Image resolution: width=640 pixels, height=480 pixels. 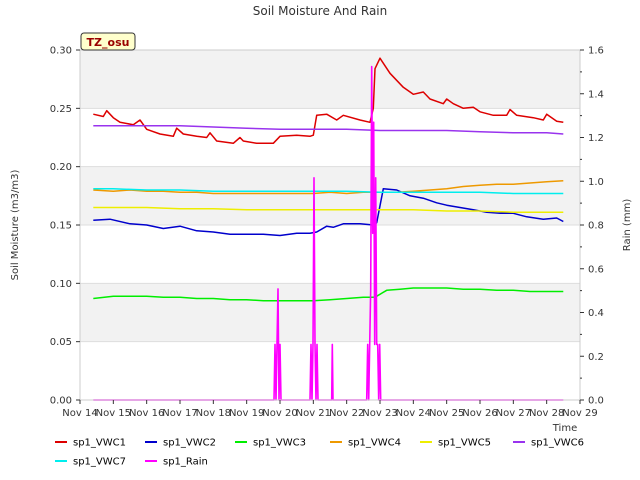 What do you see at coordinates (185, 462) in the screenshot?
I see `legend-label: sp1_Rain` at bounding box center [185, 462].